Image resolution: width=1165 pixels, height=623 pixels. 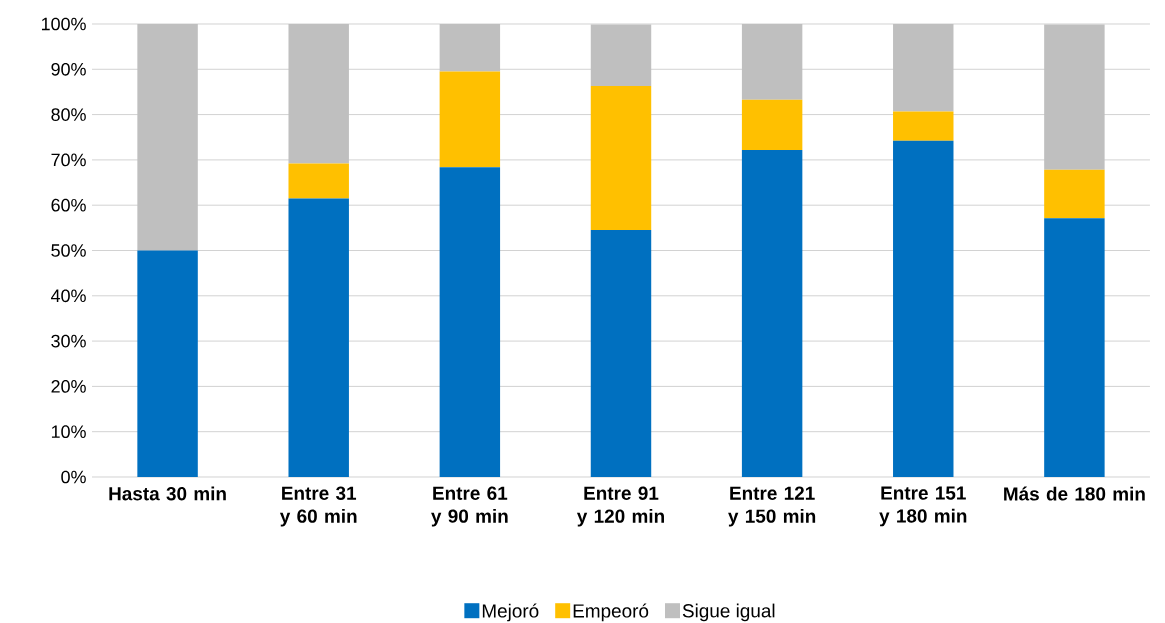 I want to click on y-tick-label: 100%, so click(x=63, y=24).